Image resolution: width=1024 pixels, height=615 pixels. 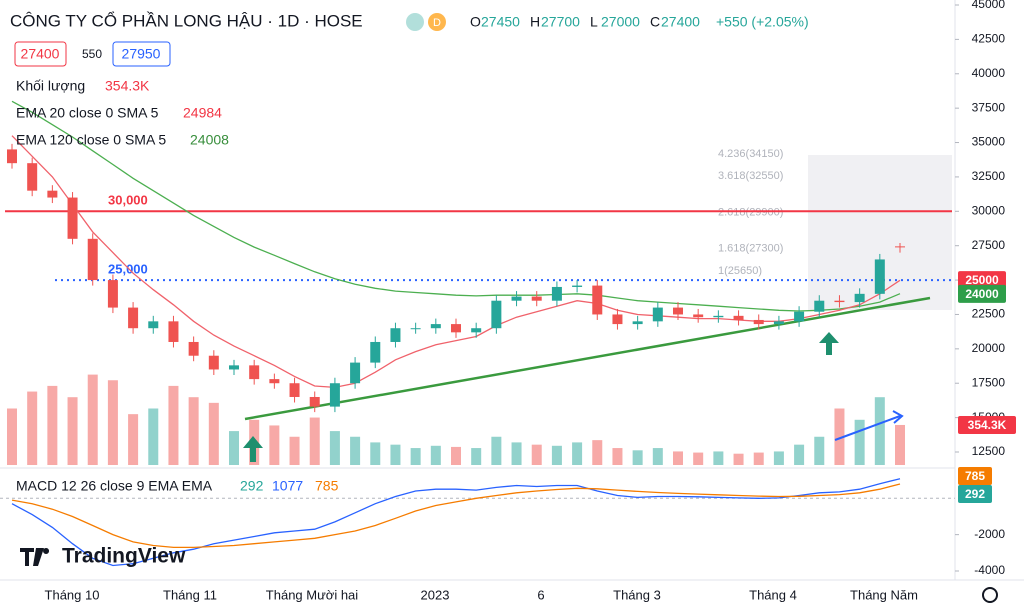 I want to click on y-tick-label: 17500, so click(x=989, y=382).